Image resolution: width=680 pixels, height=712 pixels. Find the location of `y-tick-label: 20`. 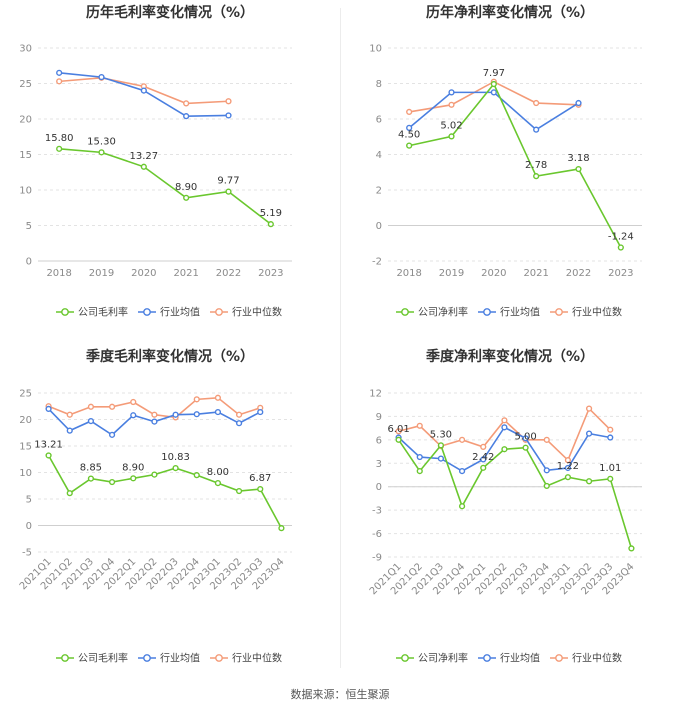

y-tick-label: 20 is located at coordinates (25, 420).